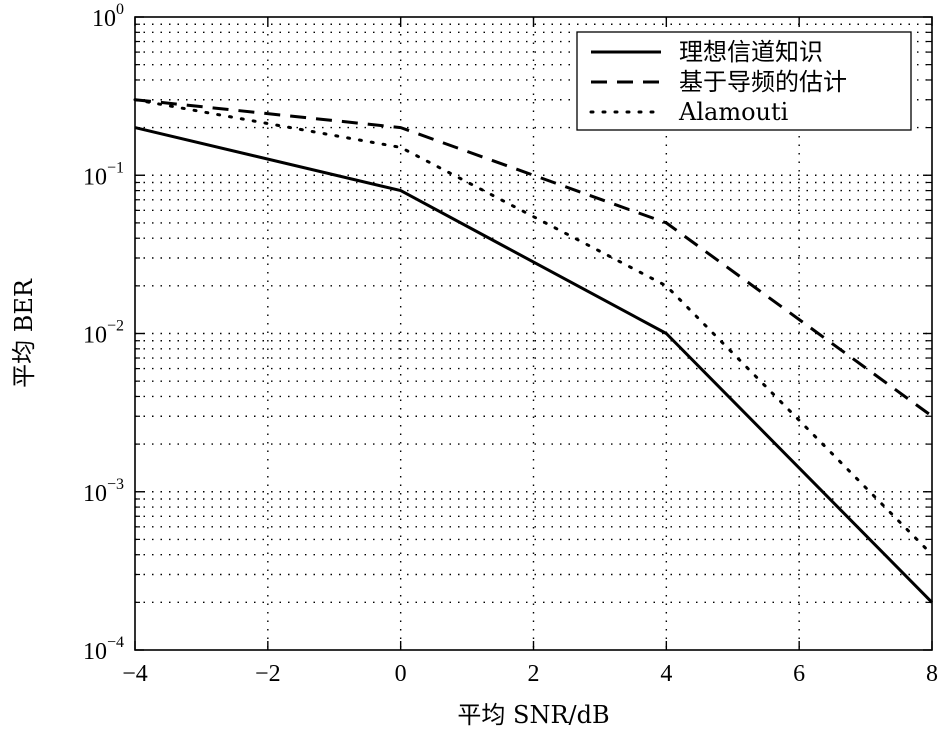 The image size is (940, 731). Describe the element at coordinates (763, 82) in the screenshot. I see `legend-label-pilot: 基于导频的估计` at that location.